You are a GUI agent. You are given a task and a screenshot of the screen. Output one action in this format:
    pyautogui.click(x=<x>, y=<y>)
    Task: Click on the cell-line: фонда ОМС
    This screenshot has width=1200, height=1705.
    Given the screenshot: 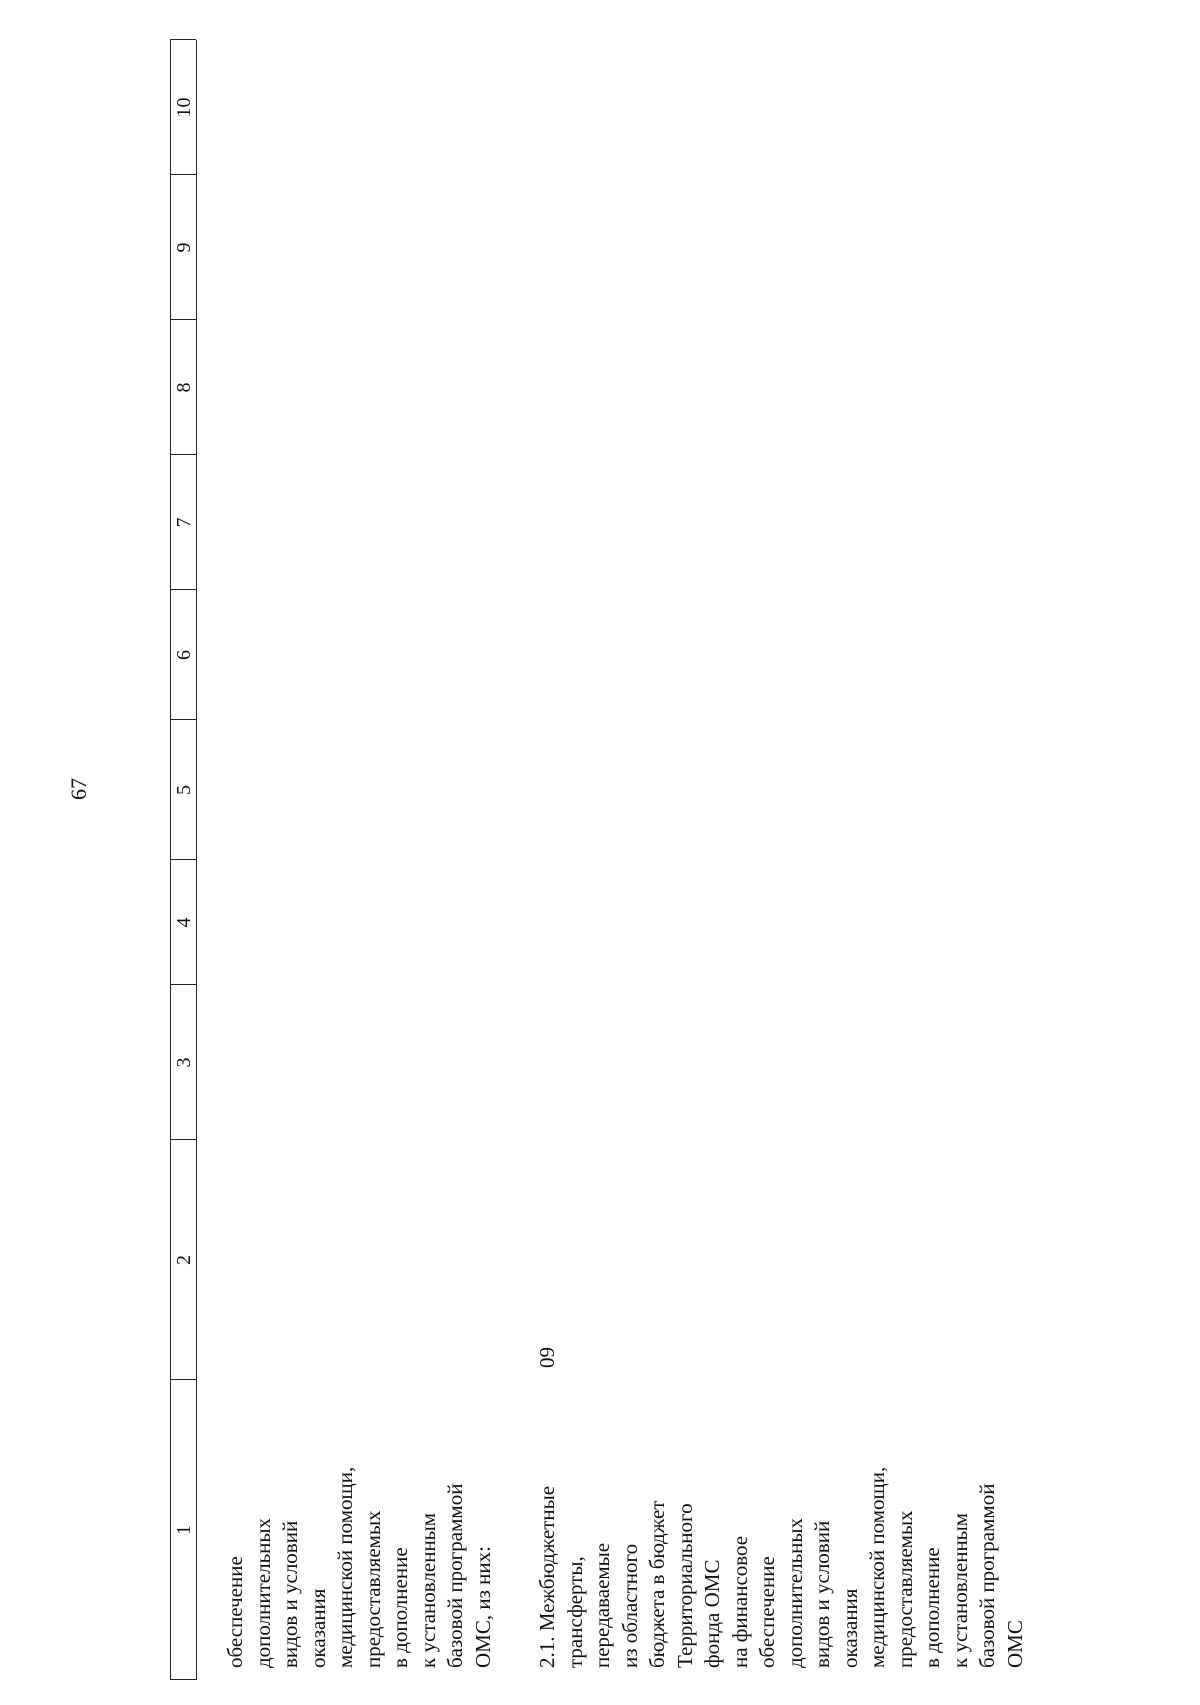 What is the action you would take?
    pyautogui.click(x=712, y=1613)
    